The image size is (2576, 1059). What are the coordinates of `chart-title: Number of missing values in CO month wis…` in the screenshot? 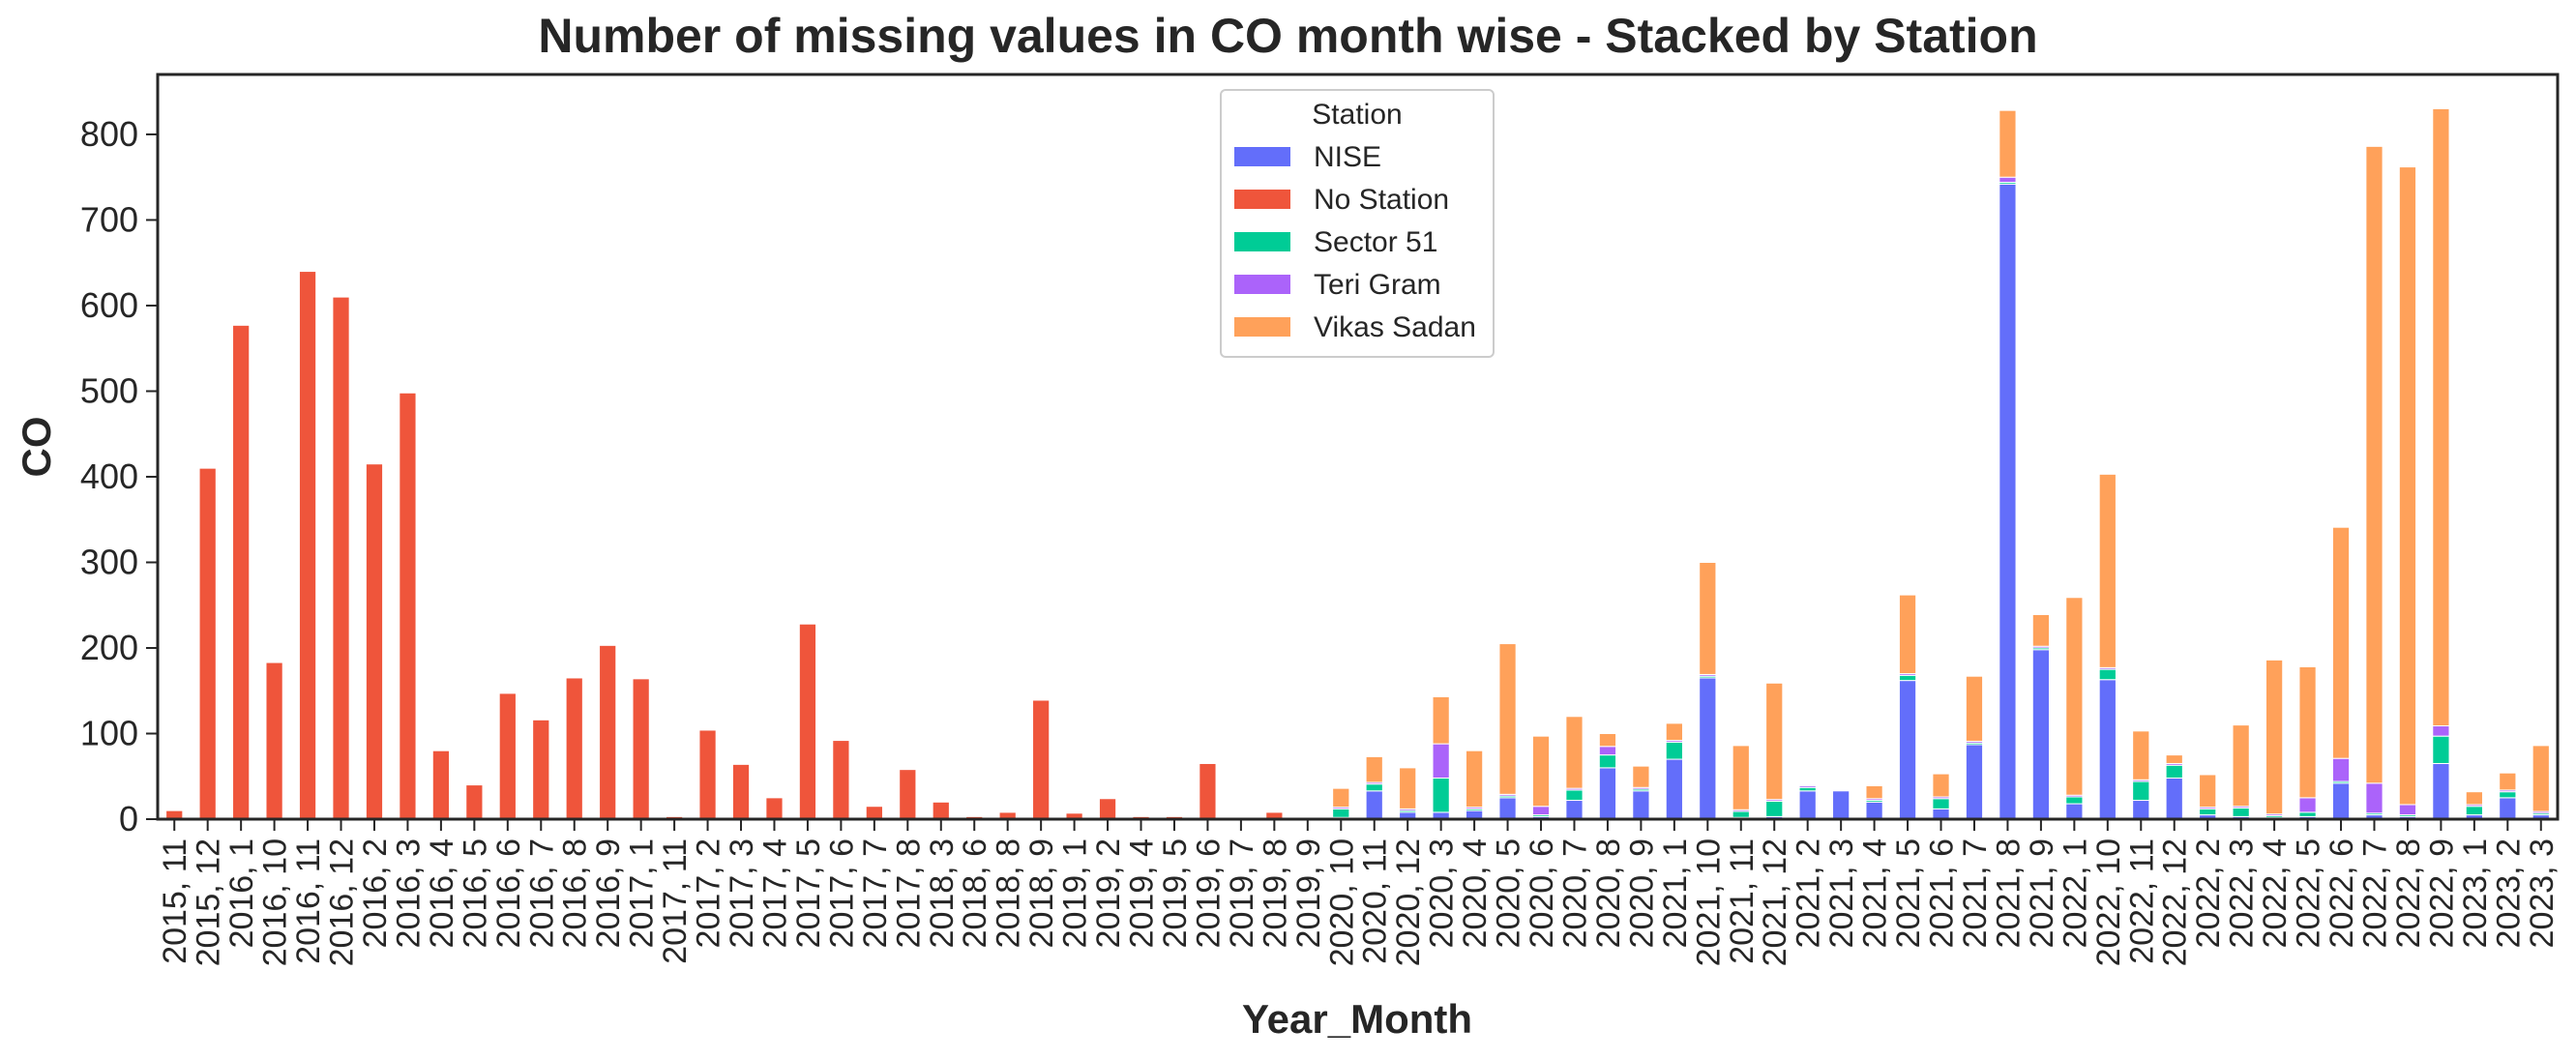 It's located at (1288, 36).